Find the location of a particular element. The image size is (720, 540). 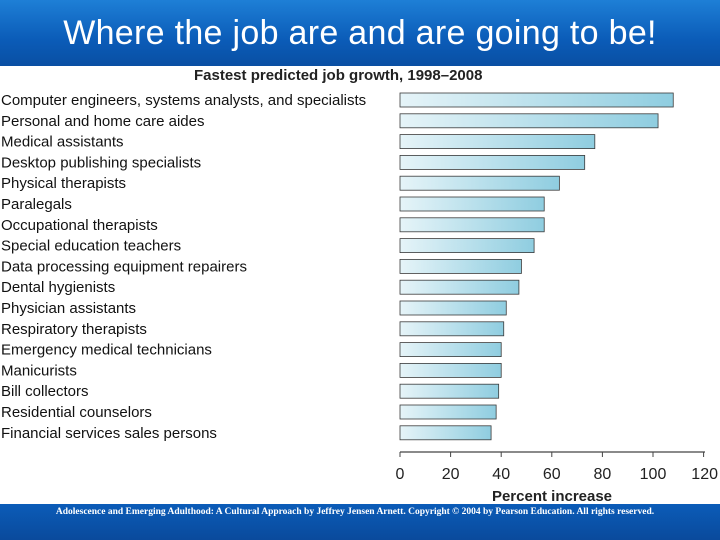

category-label: Desktop publishing specialists is located at coordinates (101, 162).